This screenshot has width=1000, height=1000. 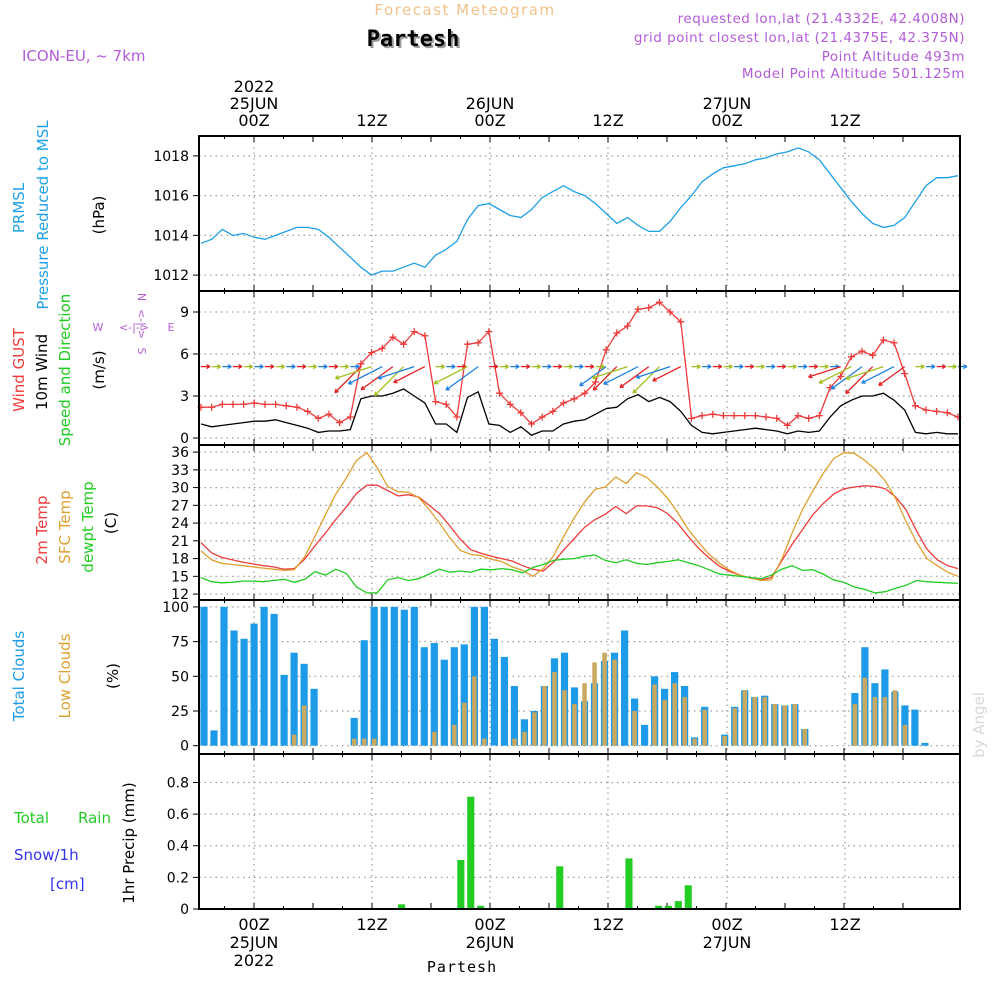 What do you see at coordinates (184, 439) in the screenshot?
I see `y-tick-label: 0` at bounding box center [184, 439].